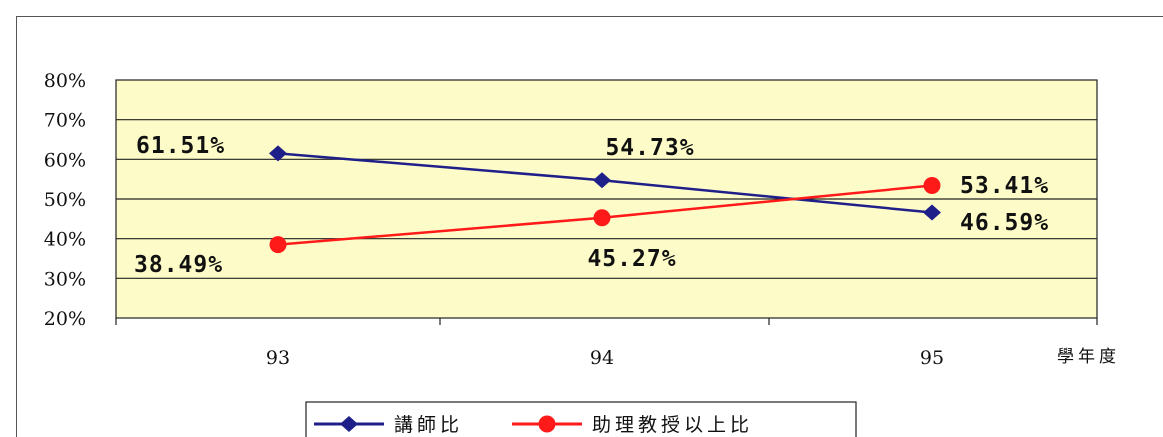 This screenshot has width=1163, height=437. What do you see at coordinates (672, 425) in the screenshot?
I see `legend-label: 助理教授以上比` at bounding box center [672, 425].